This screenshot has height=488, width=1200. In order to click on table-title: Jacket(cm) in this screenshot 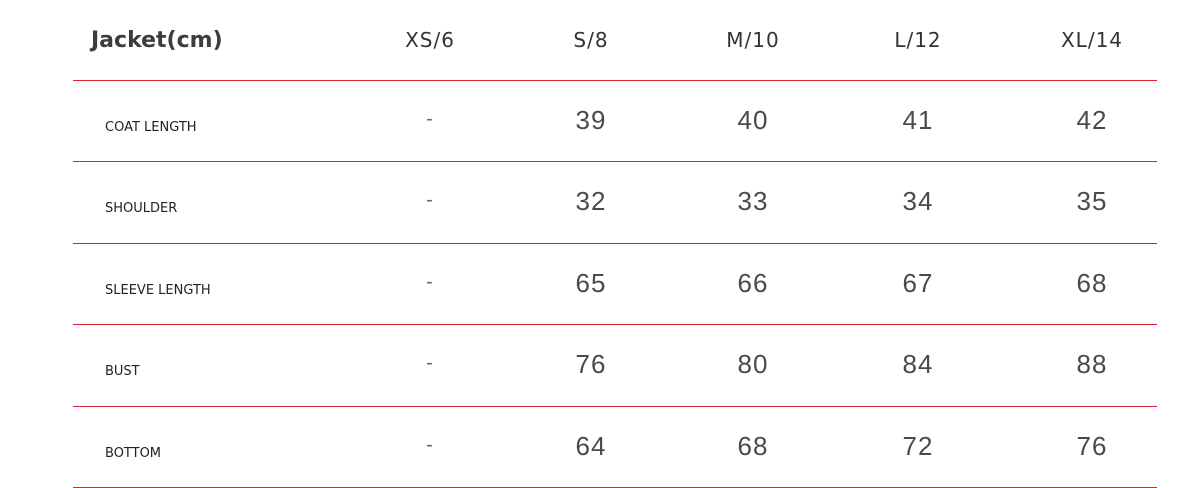, I will do `click(157, 40)`.